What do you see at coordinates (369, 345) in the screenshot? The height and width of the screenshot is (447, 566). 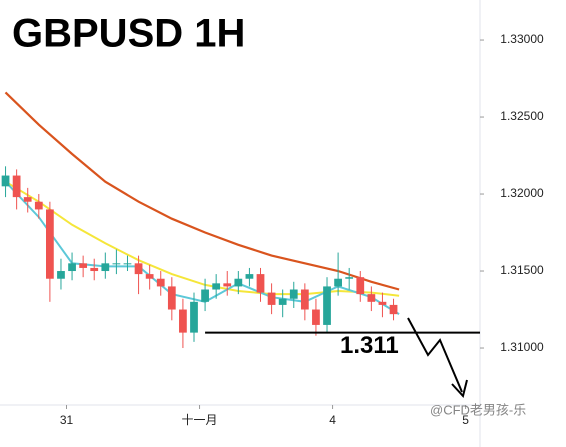 I see `support-label: 1.311` at bounding box center [369, 345].